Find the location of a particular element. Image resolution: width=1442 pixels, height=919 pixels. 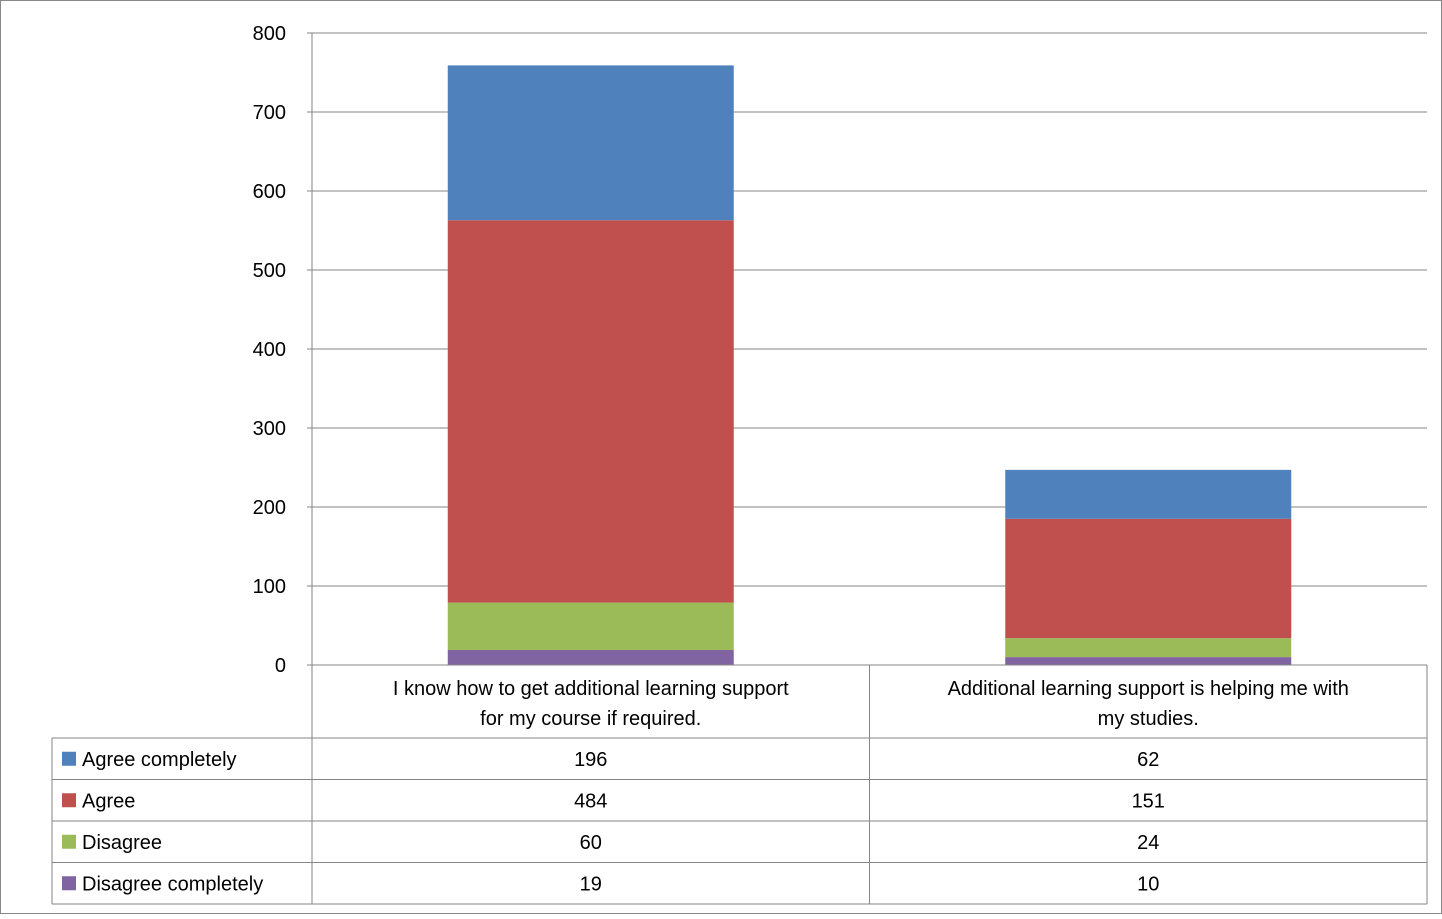

series-label: Agree is located at coordinates (108, 801).